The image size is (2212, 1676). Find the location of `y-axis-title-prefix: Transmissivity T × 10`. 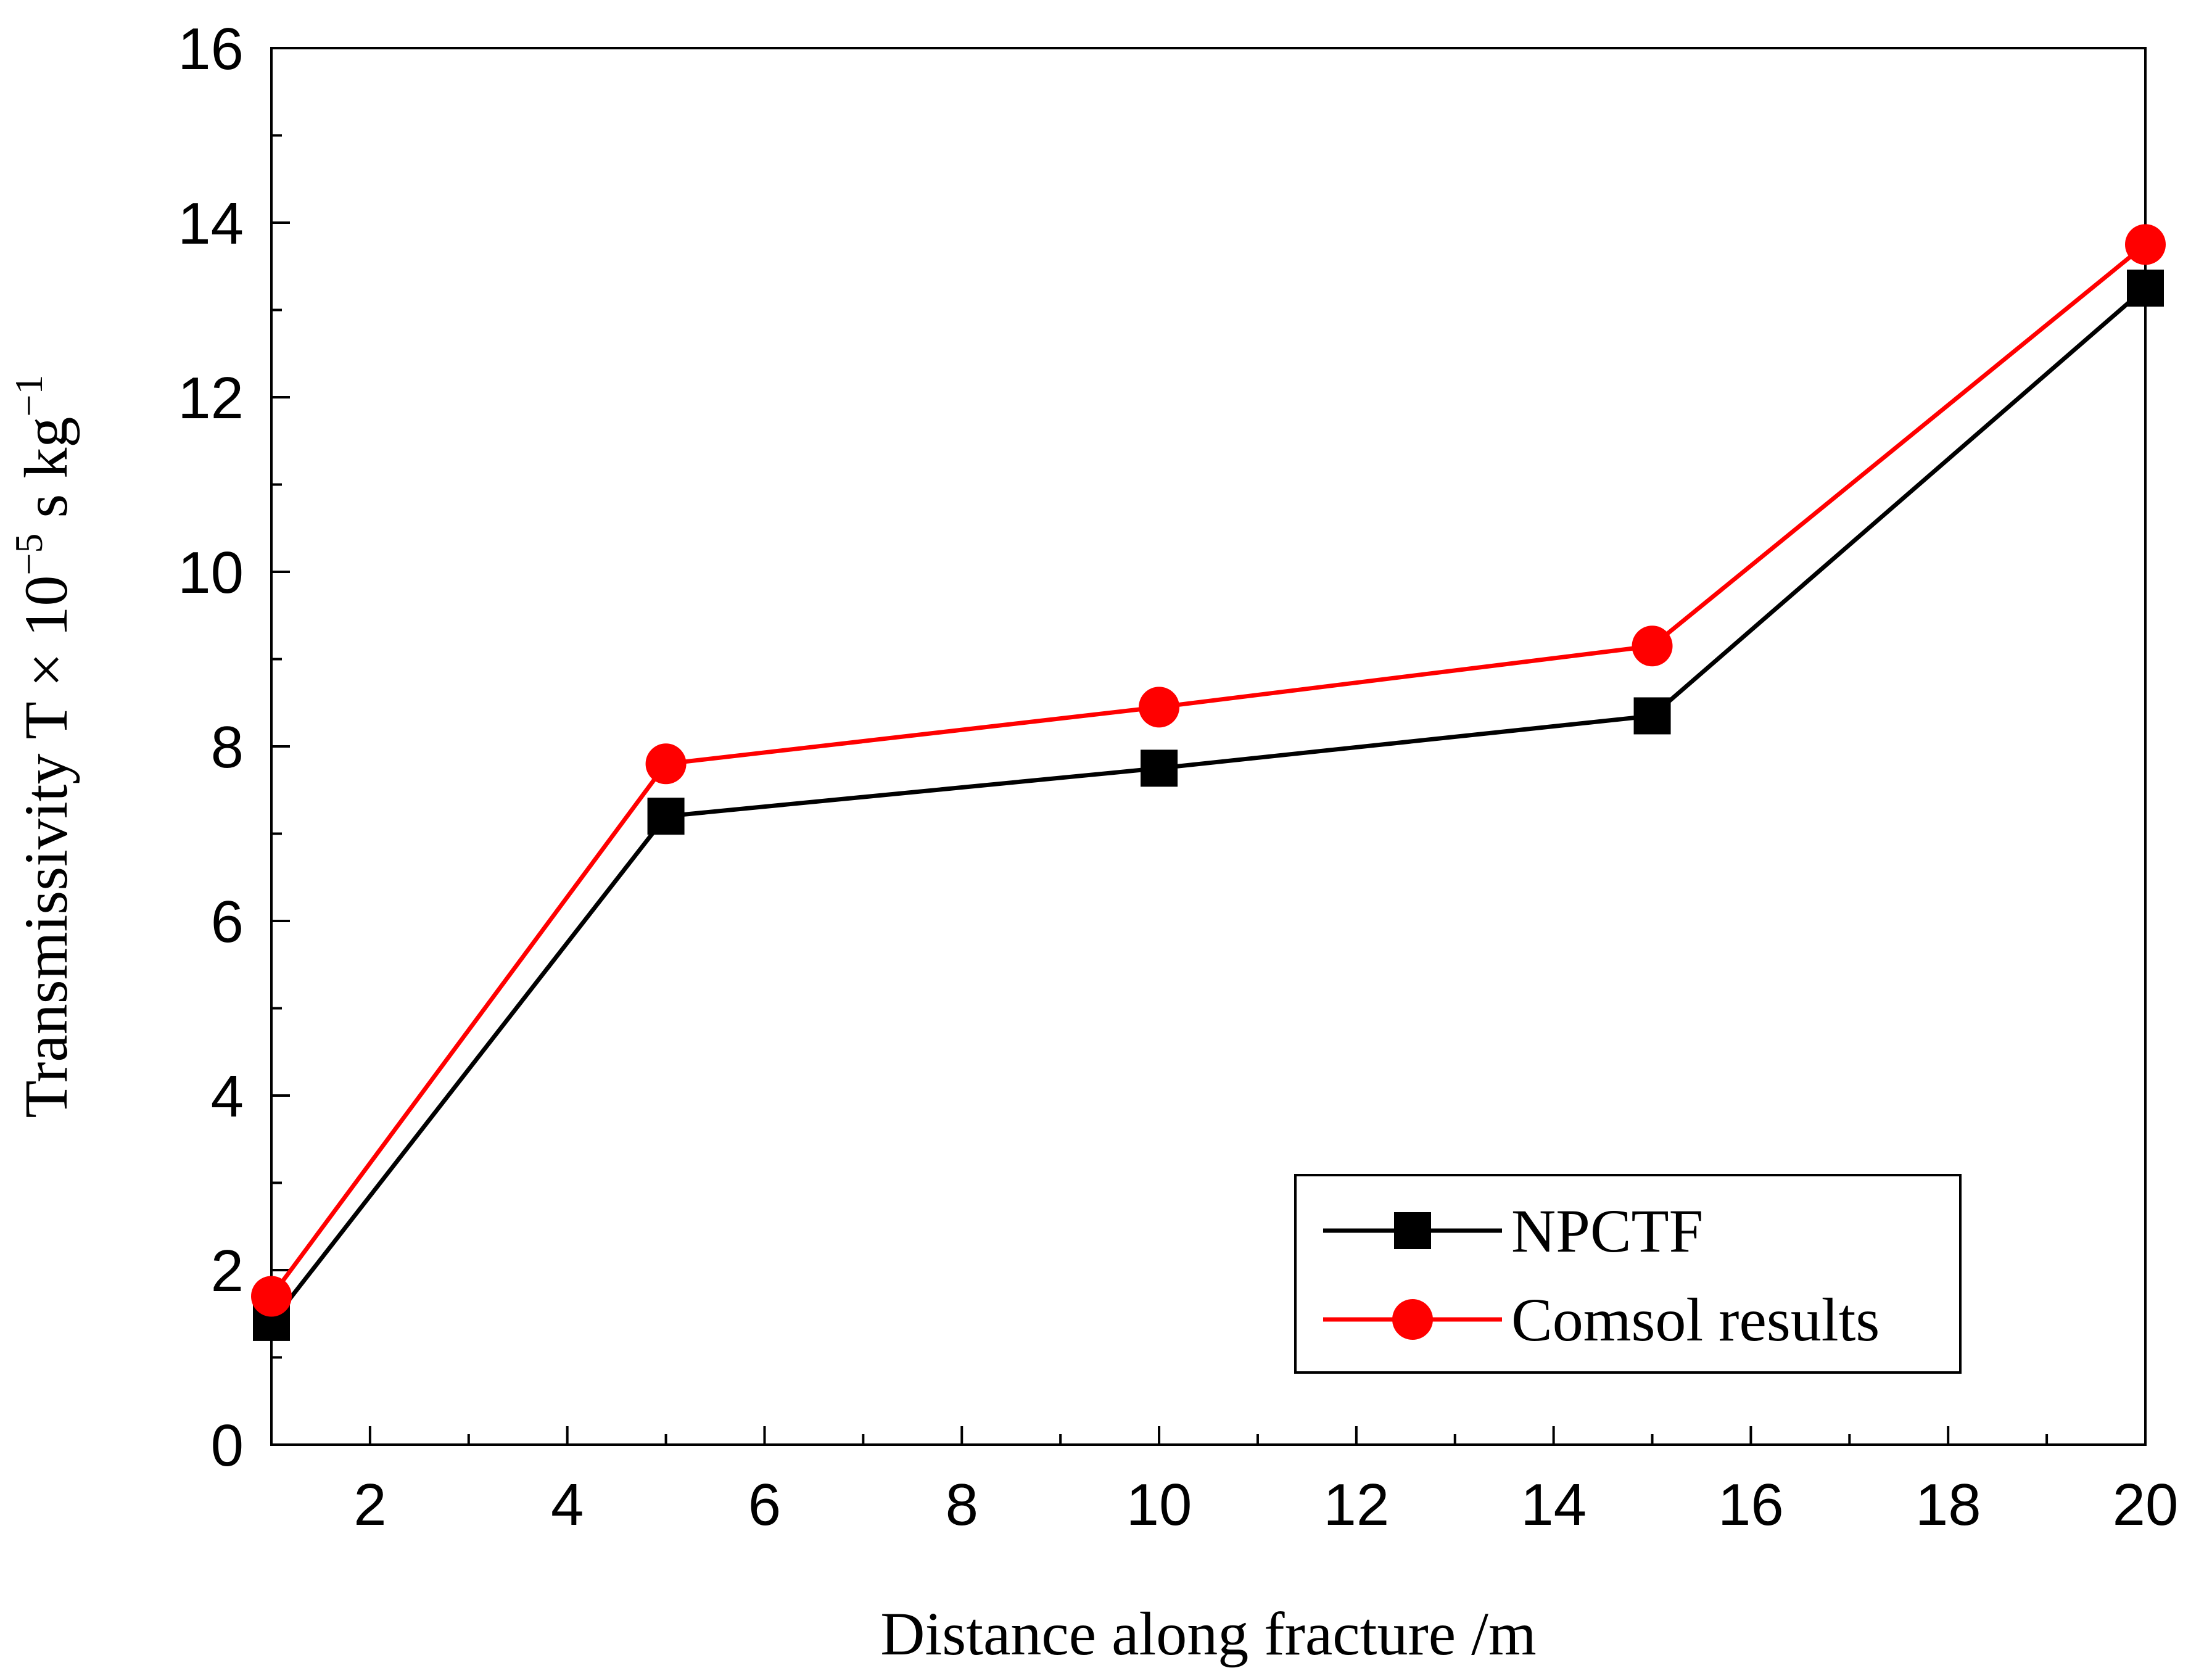

y-axis-title-prefix: Transmissivity T × 10 is located at coordinates (46, 847).